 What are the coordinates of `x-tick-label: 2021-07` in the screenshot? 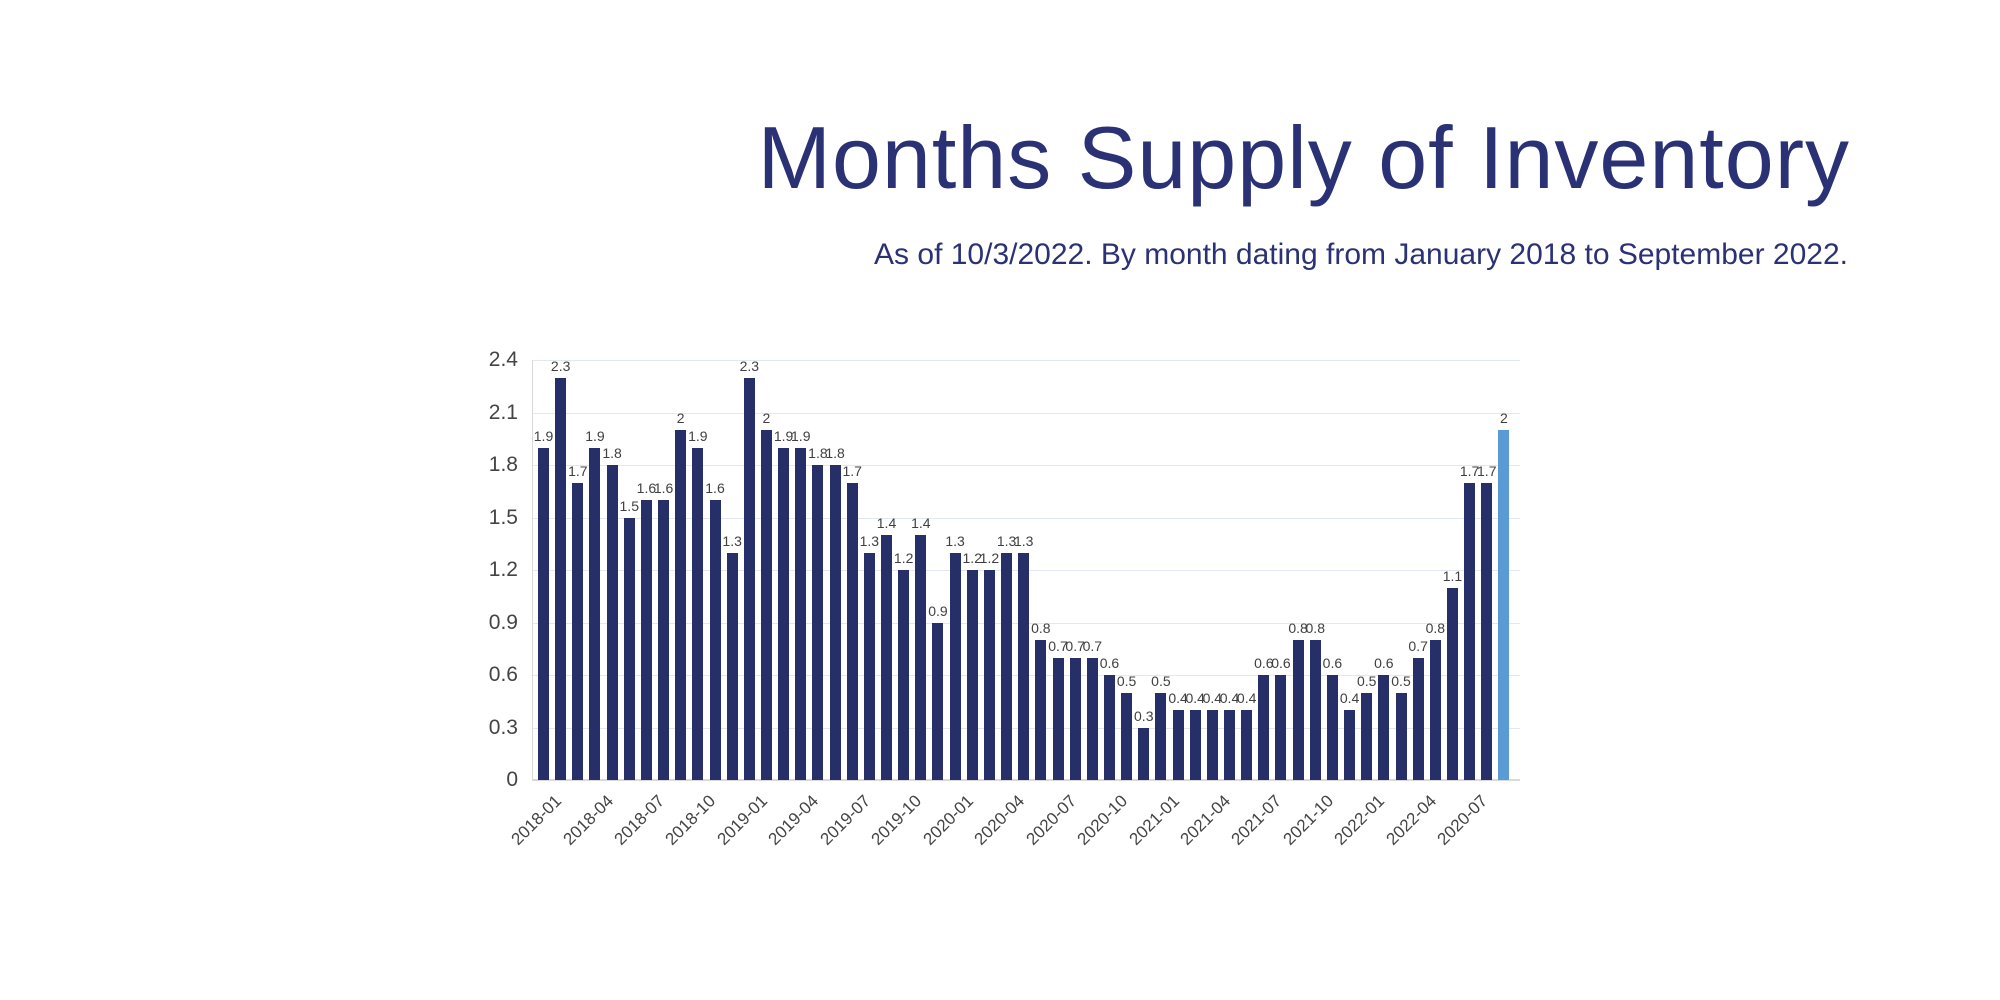 It's located at (1256, 820).